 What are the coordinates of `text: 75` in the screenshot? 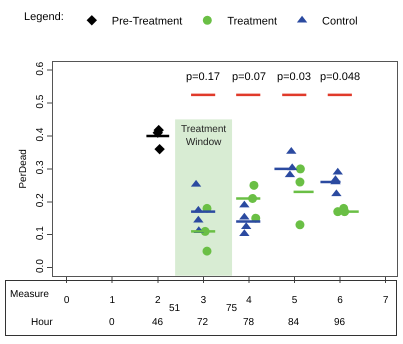 It's located at (232, 308).